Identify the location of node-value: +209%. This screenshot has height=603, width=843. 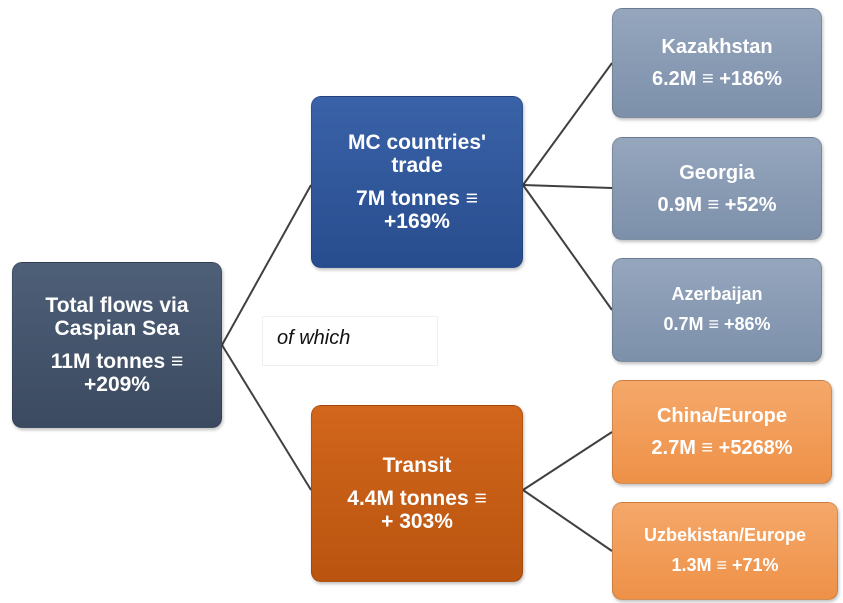
(117, 385).